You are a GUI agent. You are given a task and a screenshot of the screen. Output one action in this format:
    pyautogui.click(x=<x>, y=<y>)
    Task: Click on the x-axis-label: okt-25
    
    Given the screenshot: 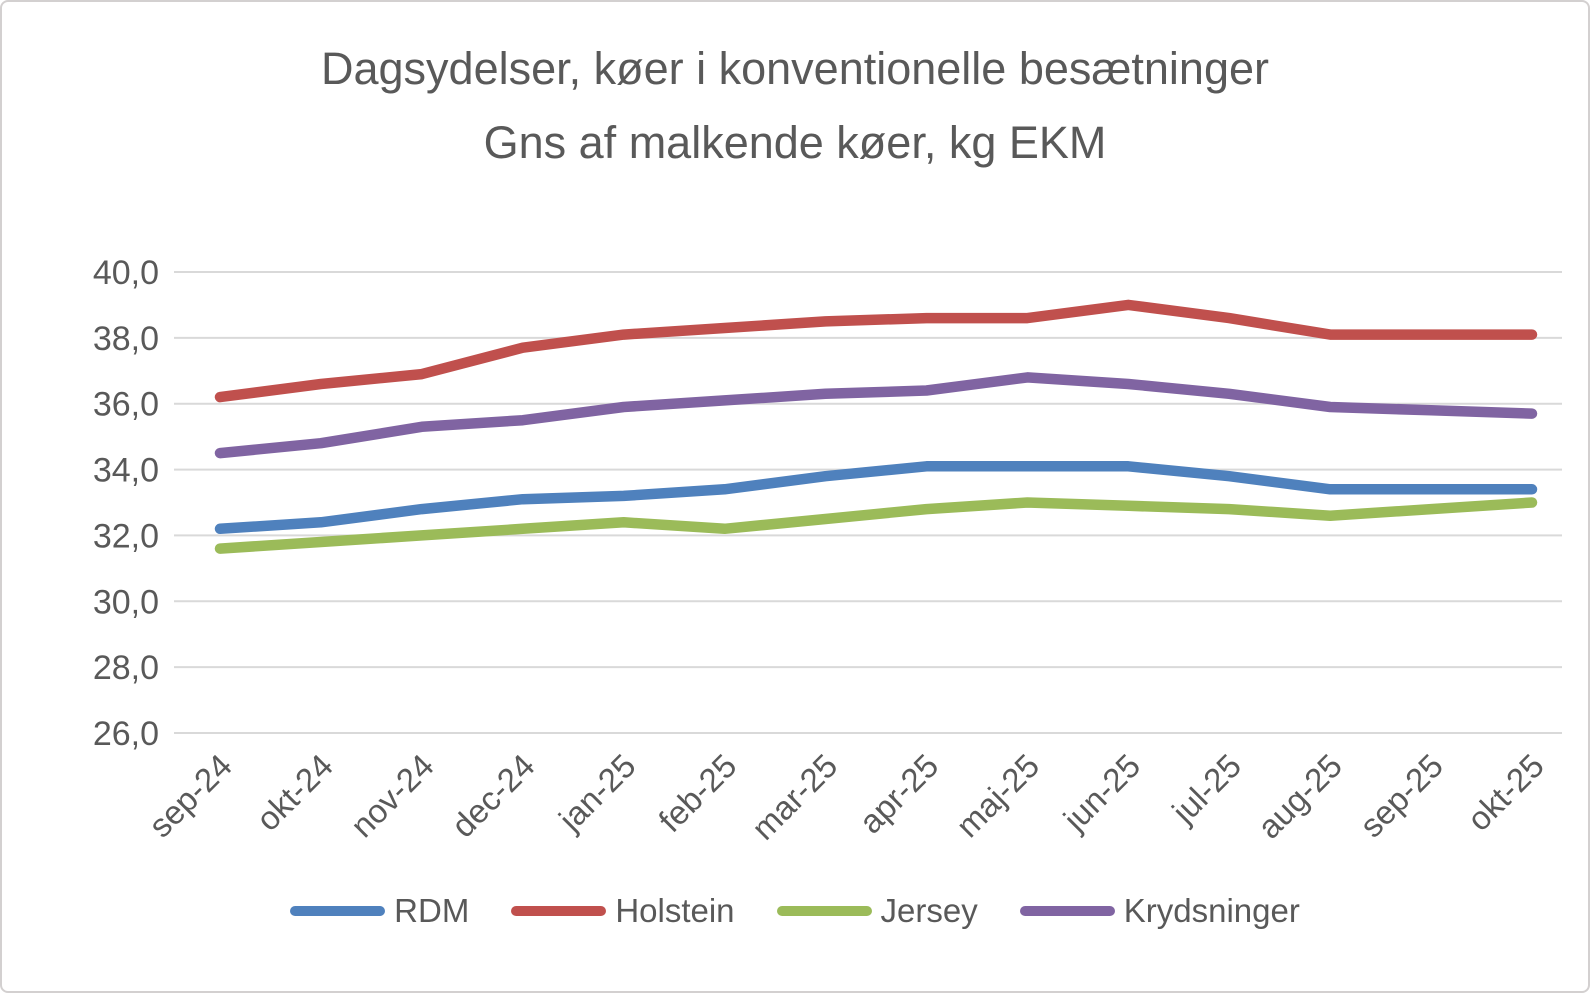 What is the action you would take?
    pyautogui.click(x=1505, y=792)
    